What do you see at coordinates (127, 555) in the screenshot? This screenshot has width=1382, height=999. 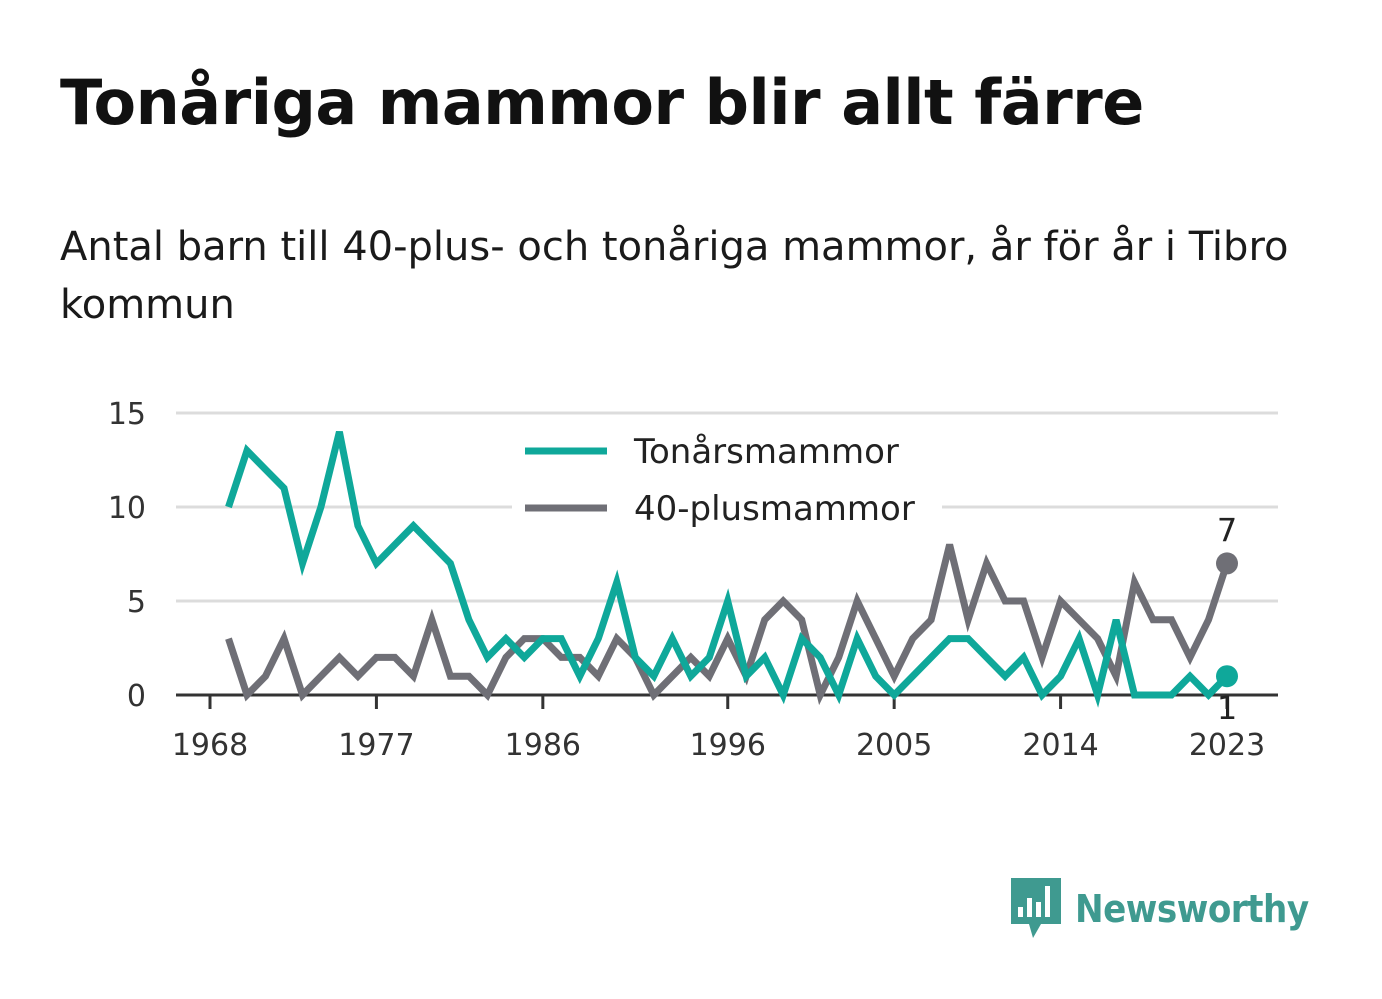 I see `y-axis: 0 5 10 15` at bounding box center [127, 555].